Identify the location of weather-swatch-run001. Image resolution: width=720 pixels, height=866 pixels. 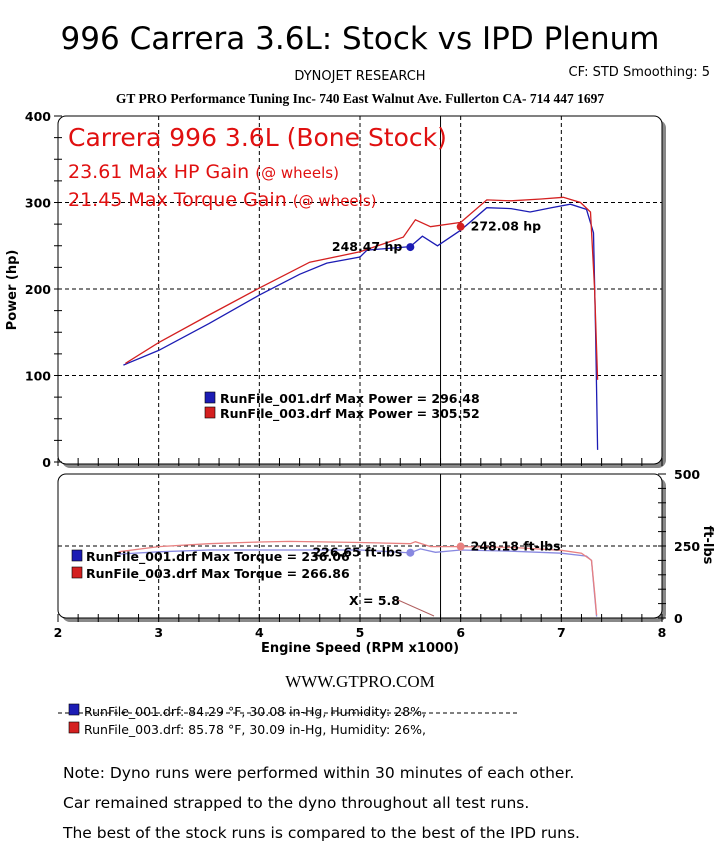
(74, 709).